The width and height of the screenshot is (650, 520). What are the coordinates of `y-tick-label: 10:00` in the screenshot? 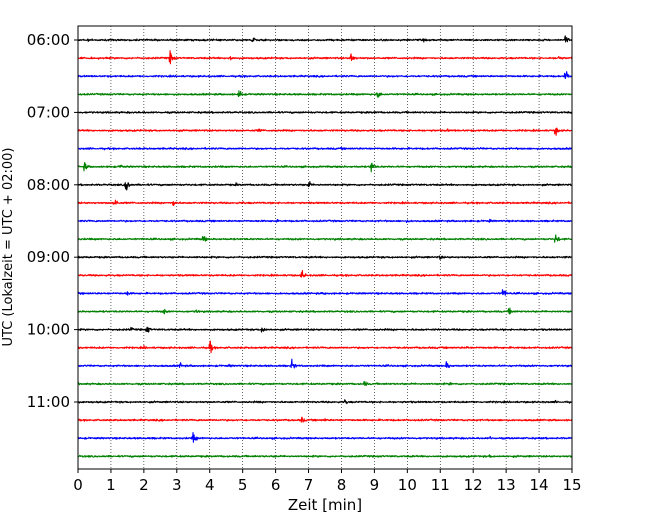 It's located at (48, 330).